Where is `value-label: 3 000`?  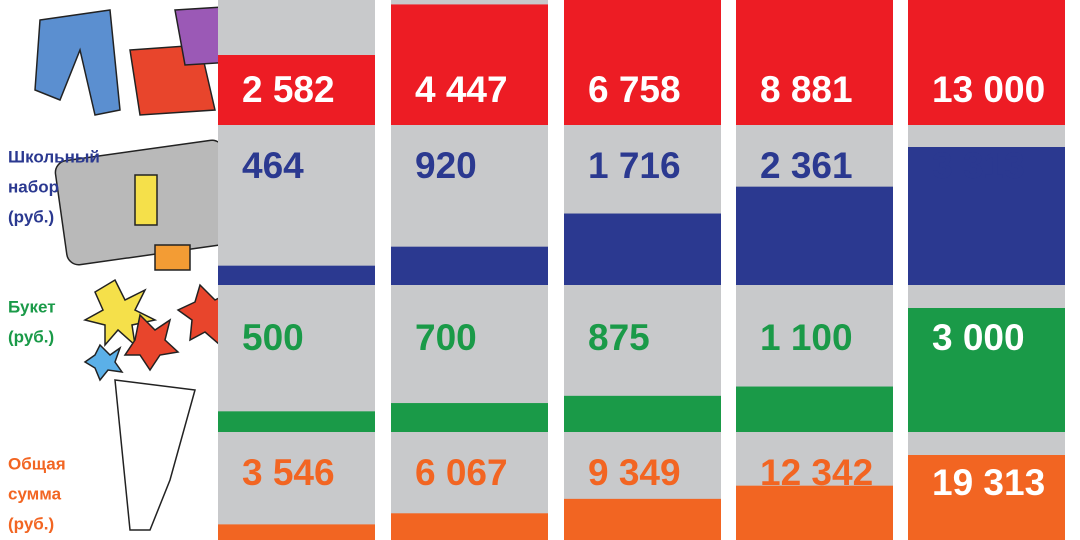
value-label: 3 000 is located at coordinates (978, 337).